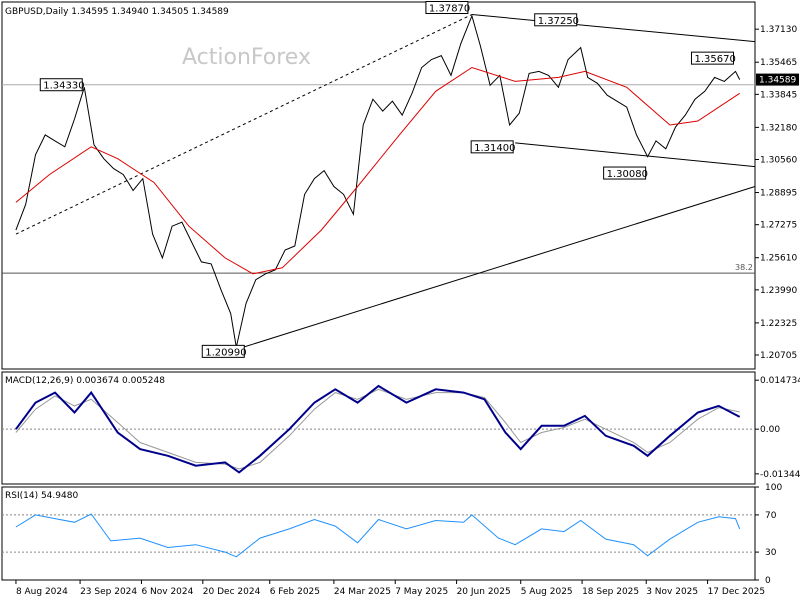 The image size is (800, 604). I want to click on current-price-tag, so click(777, 79).